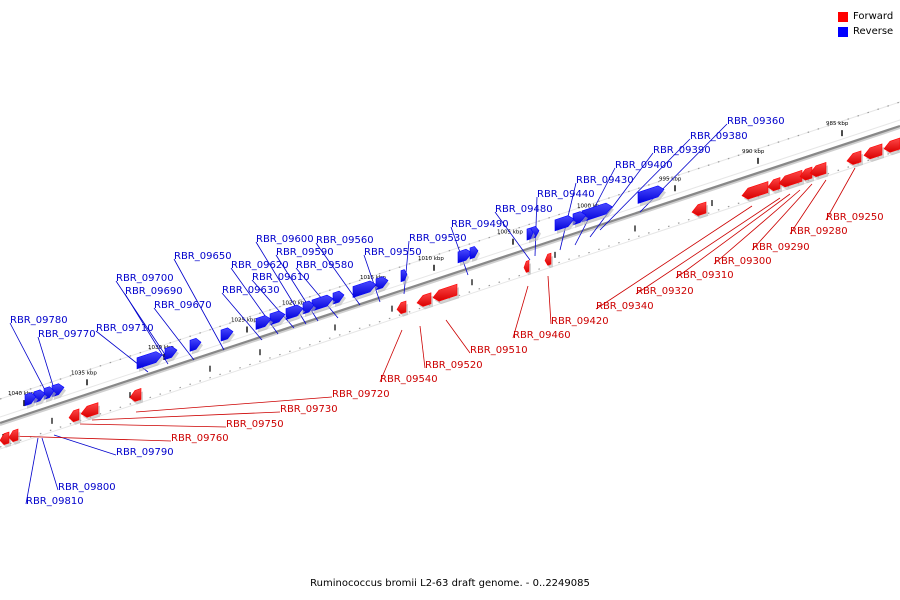 The width and height of the screenshot is (900, 600). I want to click on gene-label: RBR_09280, so click(819, 231).